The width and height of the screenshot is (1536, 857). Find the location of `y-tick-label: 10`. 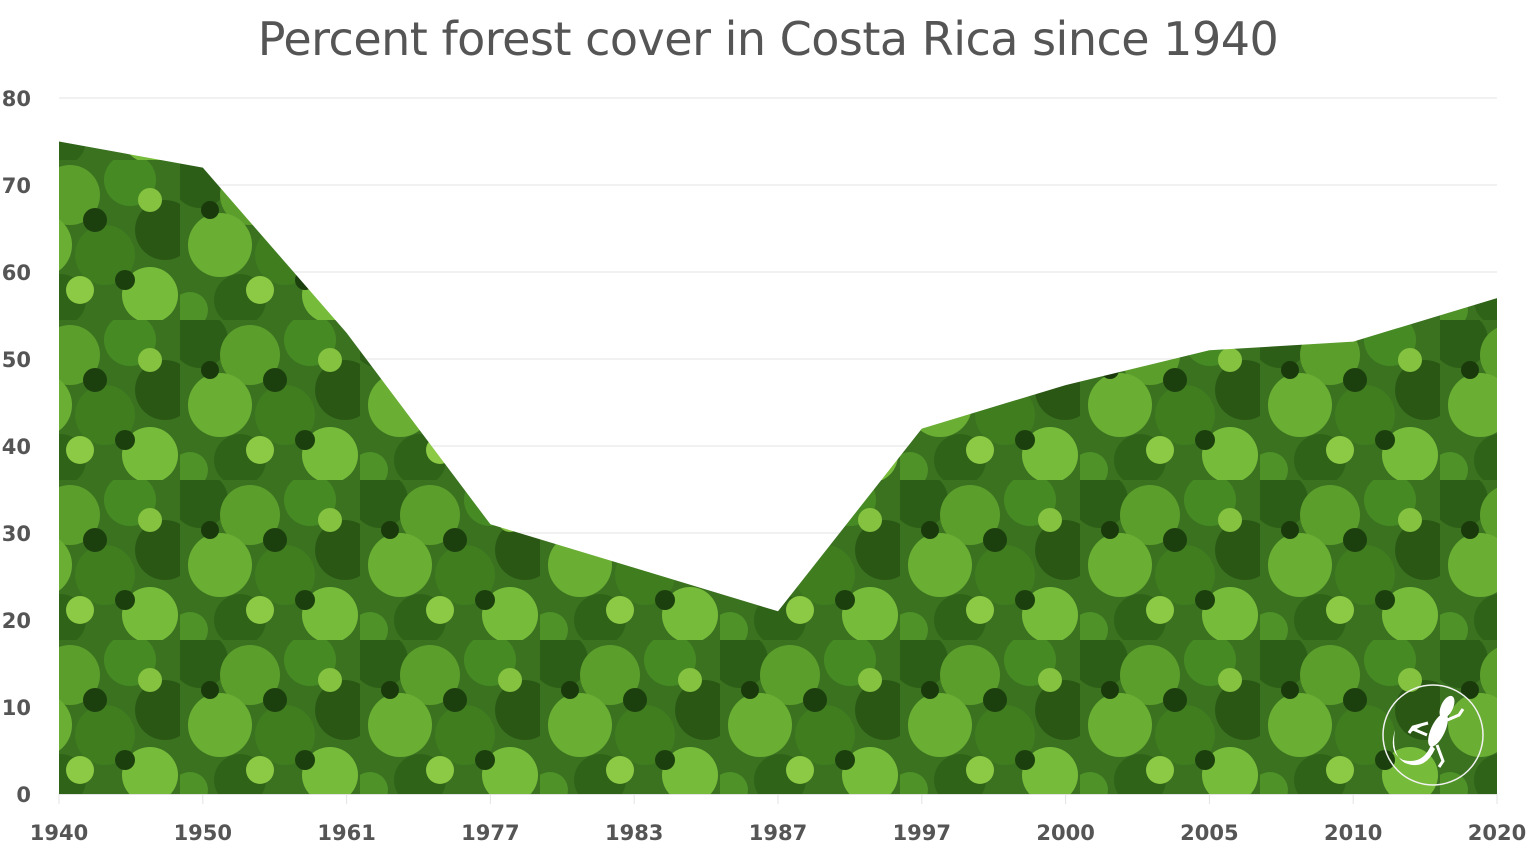

y-tick-label: 10 is located at coordinates (16, 708).